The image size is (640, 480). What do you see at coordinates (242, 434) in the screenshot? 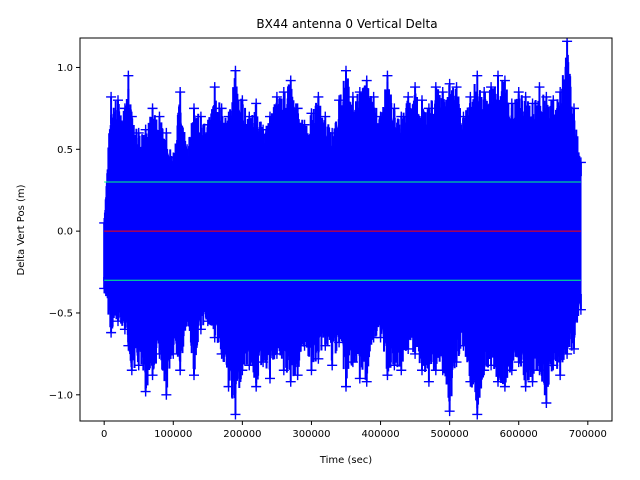
I see `x-tick-label: 200000` at bounding box center [242, 434].